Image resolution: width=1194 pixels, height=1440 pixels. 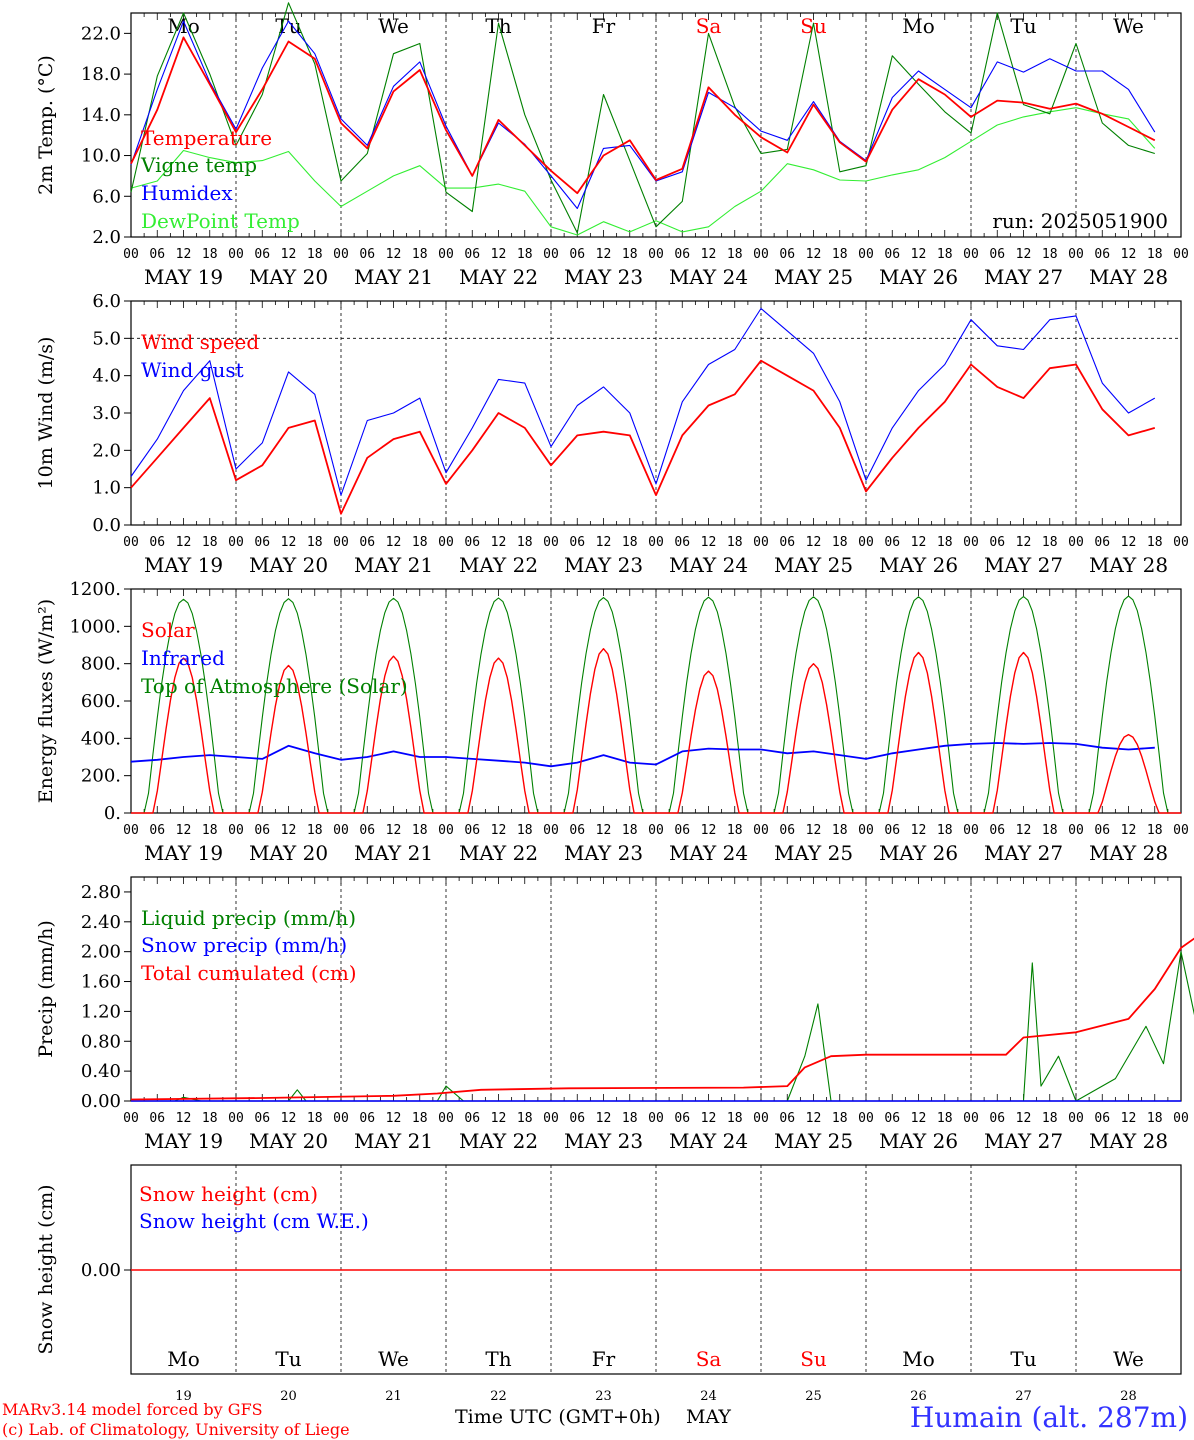 I want to click on day-number: 28, so click(x=1128, y=1396).